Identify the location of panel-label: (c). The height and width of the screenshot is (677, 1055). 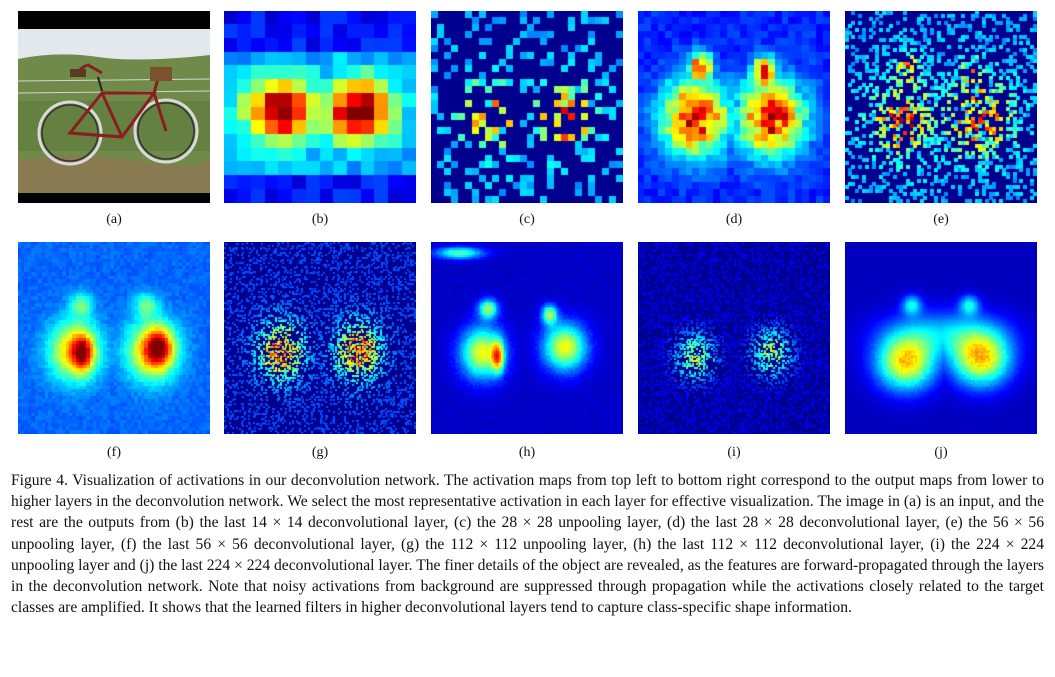
(527, 219).